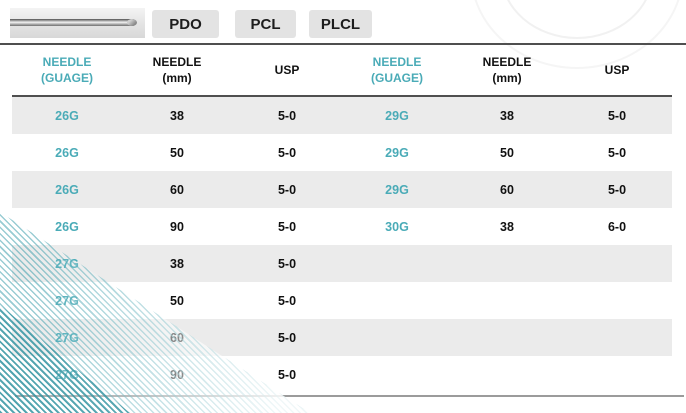 Image resolution: width=686 pixels, height=413 pixels. Describe the element at coordinates (343, 44) in the screenshot. I see `divider-top` at that location.